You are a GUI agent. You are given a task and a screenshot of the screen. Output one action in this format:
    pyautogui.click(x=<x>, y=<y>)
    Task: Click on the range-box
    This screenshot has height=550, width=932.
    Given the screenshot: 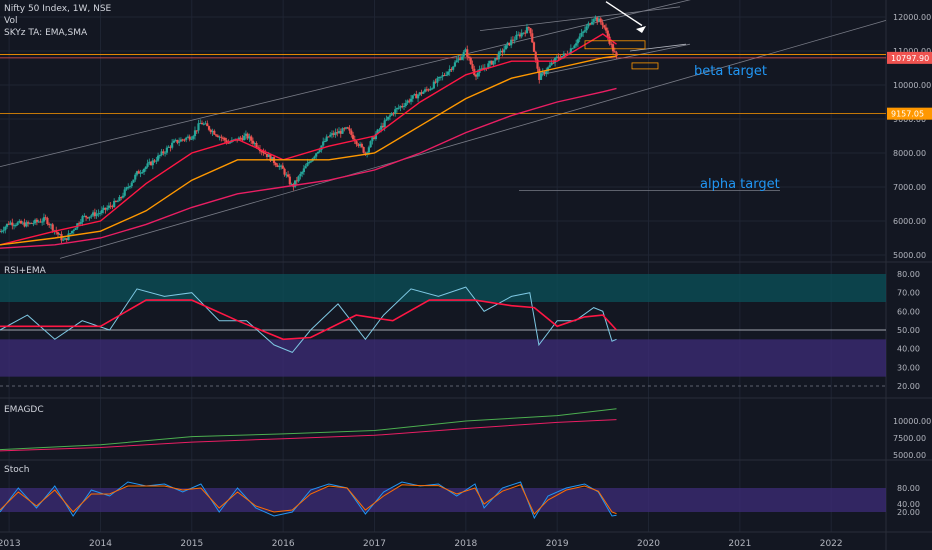 What is the action you would take?
    pyautogui.click(x=615, y=45)
    